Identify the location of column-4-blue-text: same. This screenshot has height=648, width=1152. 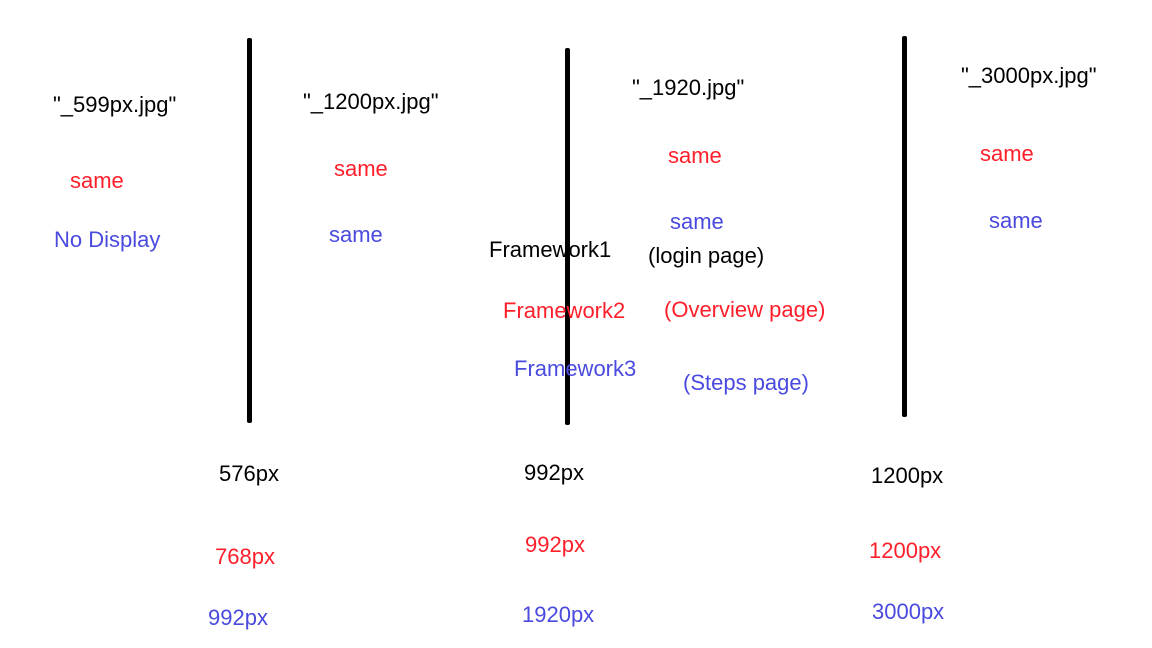
(1016, 220).